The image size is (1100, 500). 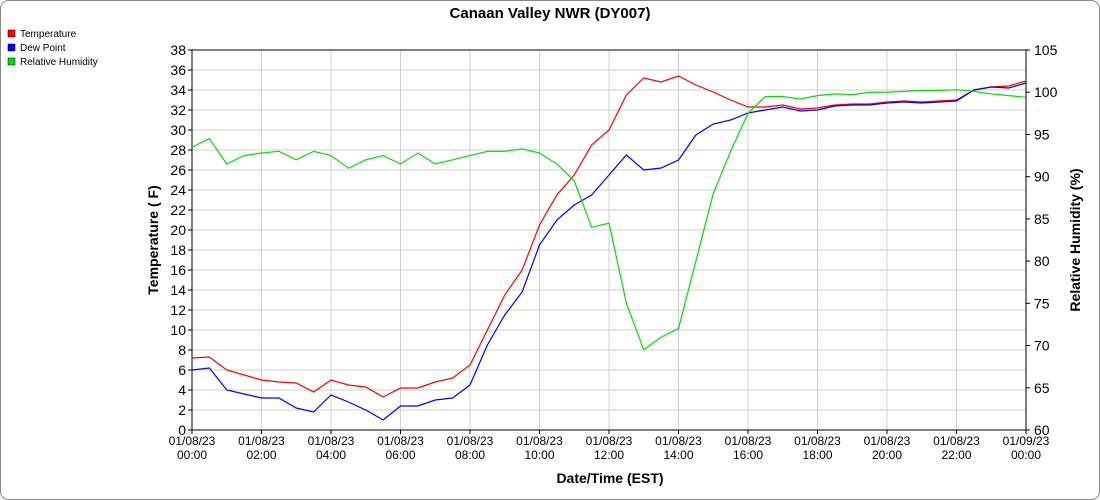 I want to click on y-tick-label: 20, so click(x=178, y=230).